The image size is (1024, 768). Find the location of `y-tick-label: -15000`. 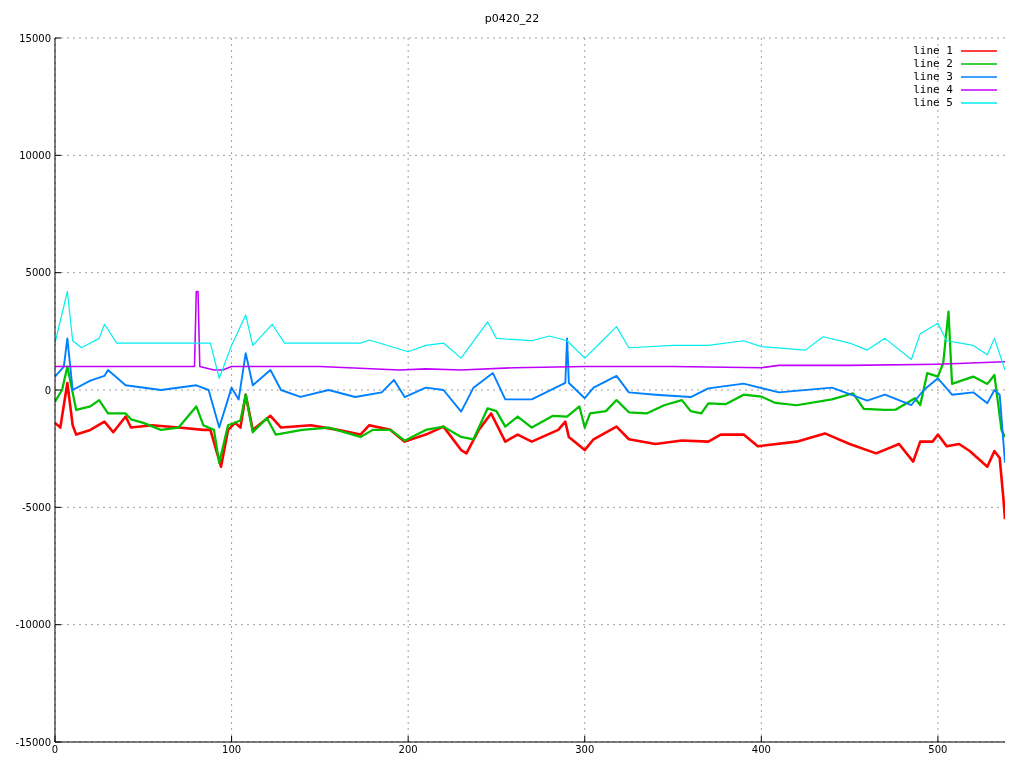

y-tick-label: -15000 is located at coordinates (33, 742).